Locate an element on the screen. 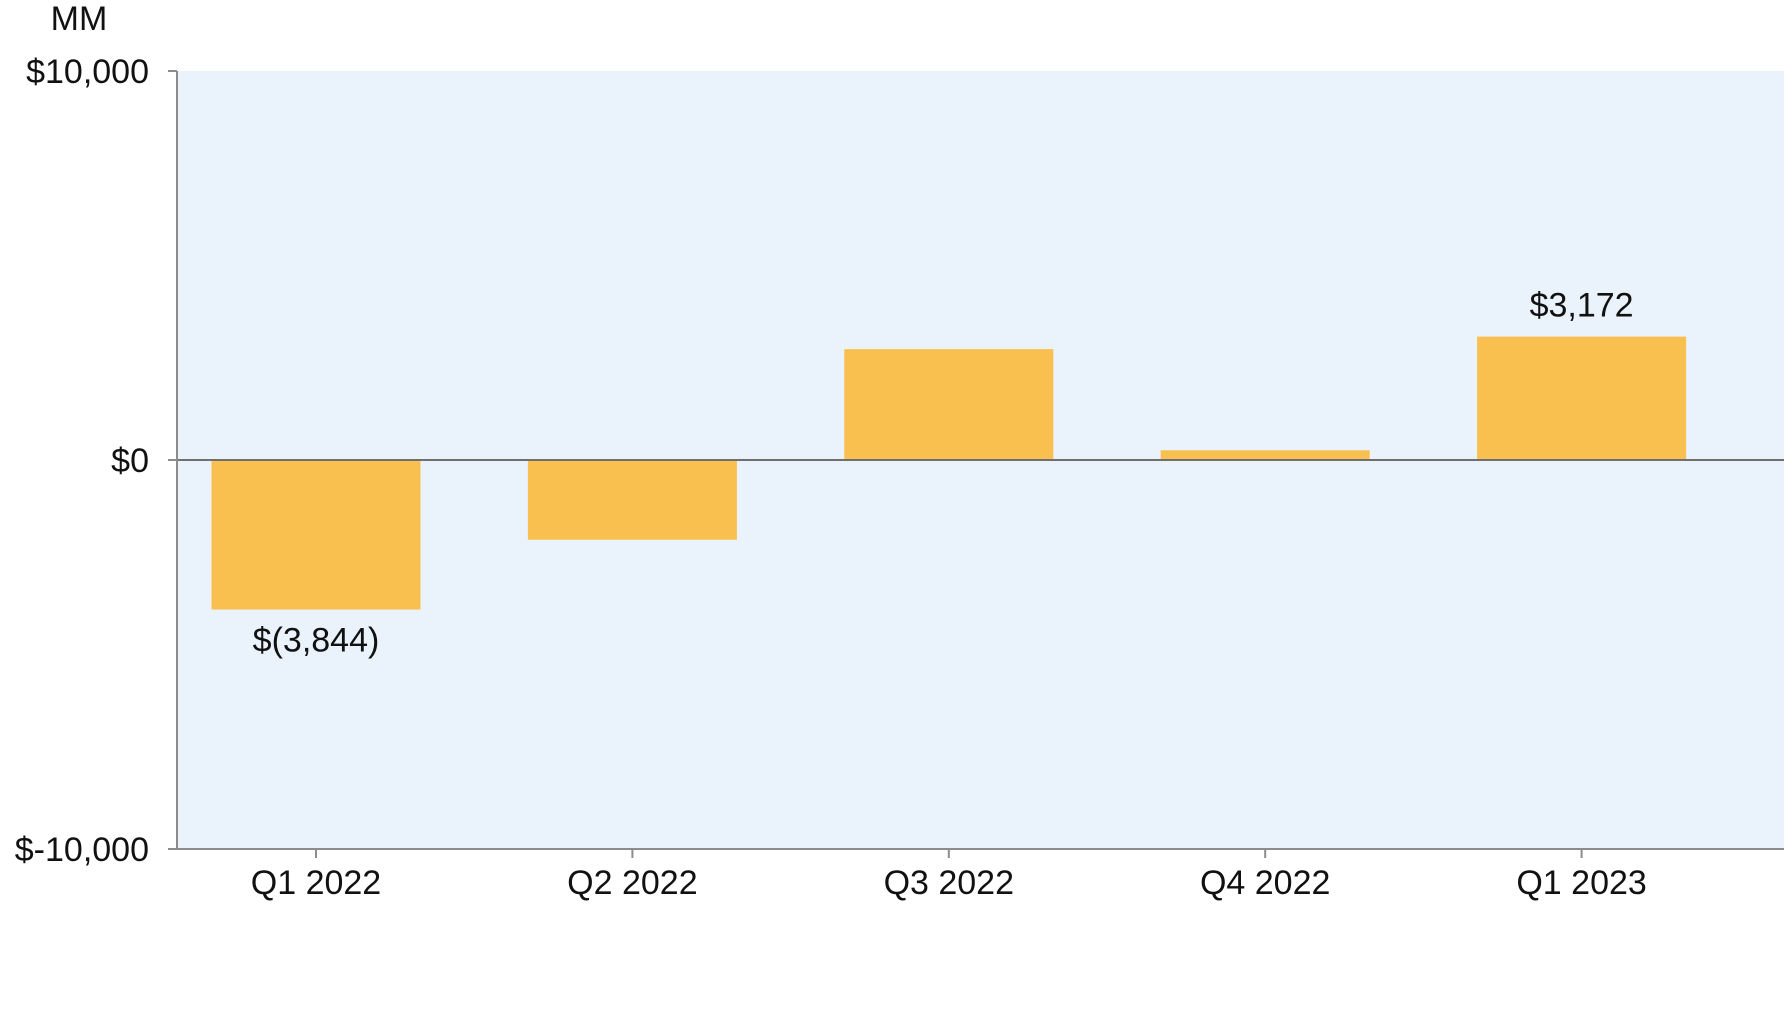  y-axis-unit-label: MM is located at coordinates (79, 19).